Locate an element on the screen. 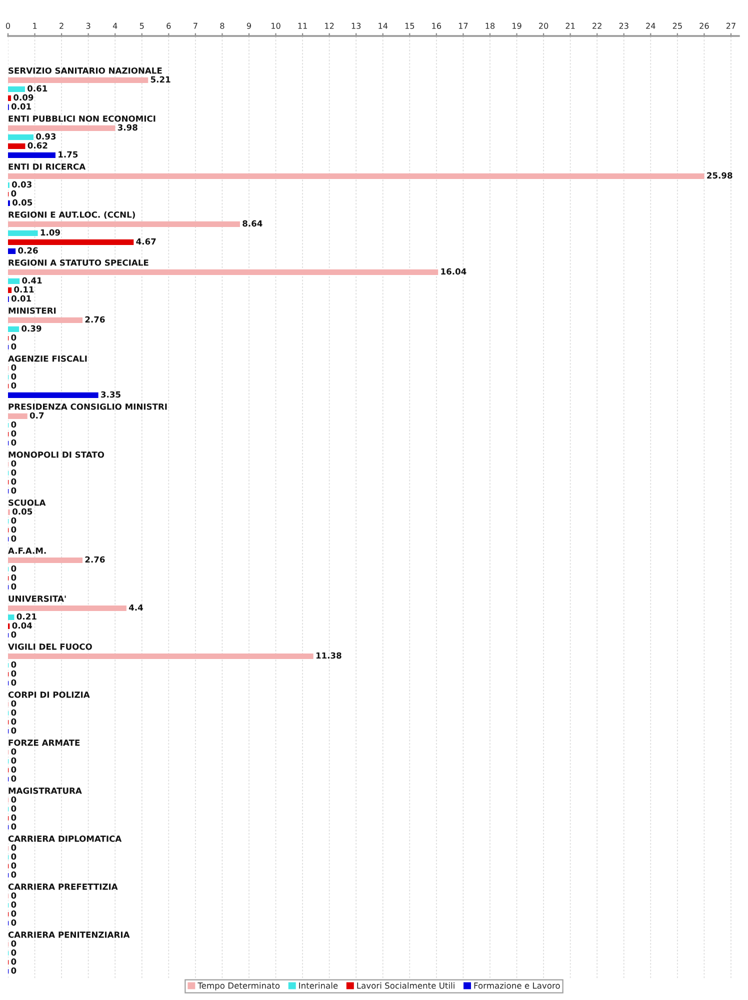 The width and height of the screenshot is (748, 1000). data-label: 2.76 is located at coordinates (95, 319).